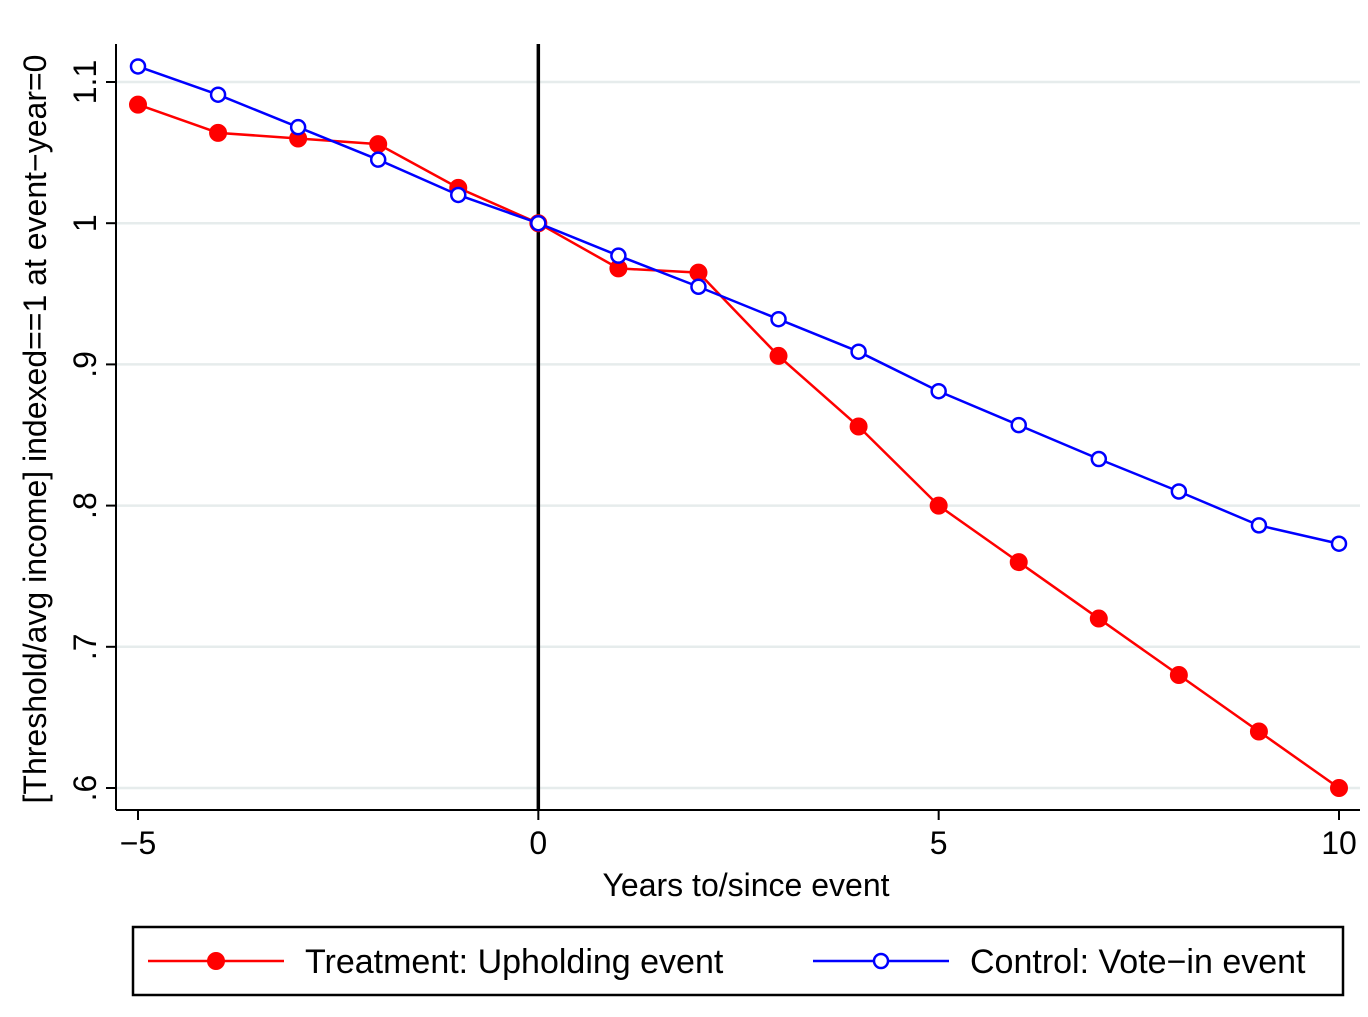 This screenshot has width=1368, height=1017. I want to click on legend-label: Treatment: Upholding event, so click(514, 962).